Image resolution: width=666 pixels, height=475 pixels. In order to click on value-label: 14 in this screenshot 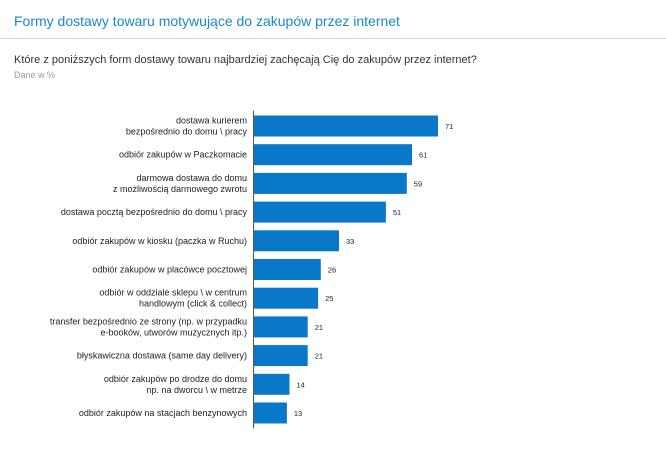, I will do `click(301, 384)`.